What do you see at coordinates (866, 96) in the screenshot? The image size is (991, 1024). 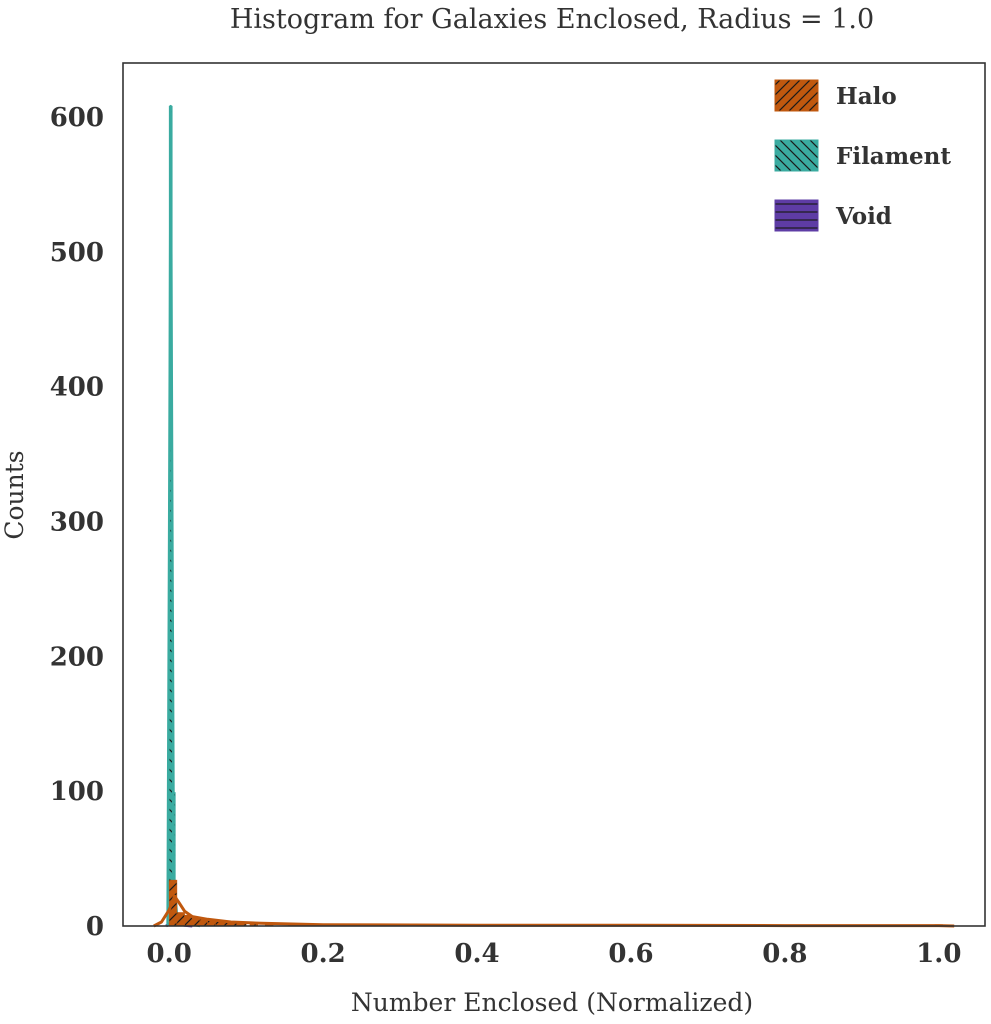 I see `legend-label: Halo` at bounding box center [866, 96].